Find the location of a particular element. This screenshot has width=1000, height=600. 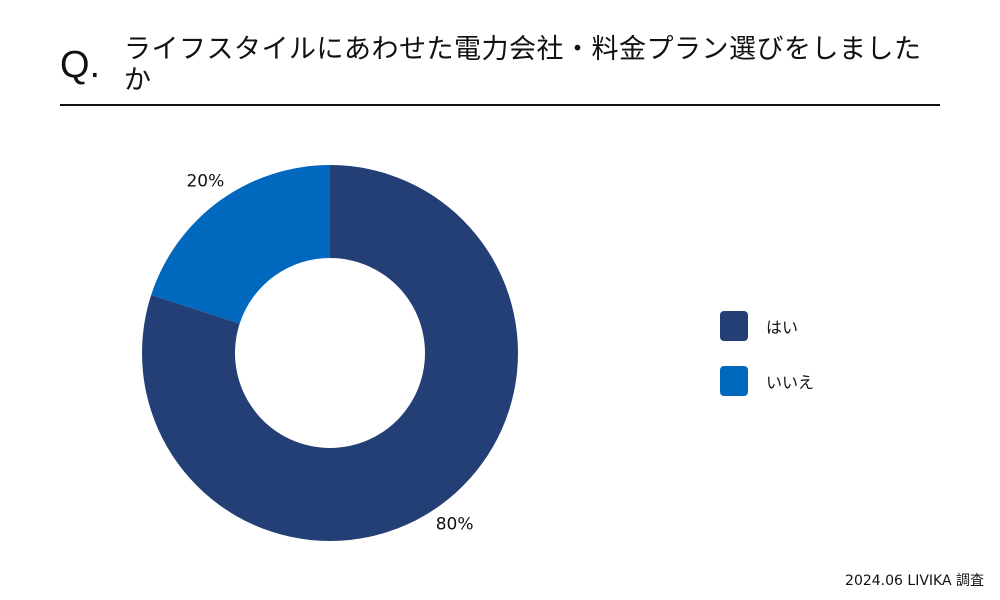

question-mark: Q. is located at coordinates (80, 65).